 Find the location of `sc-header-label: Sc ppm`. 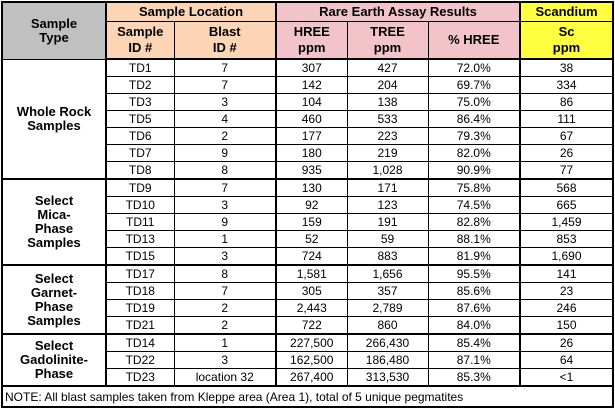

sc-header-label: Sc ppm is located at coordinates (566, 39).